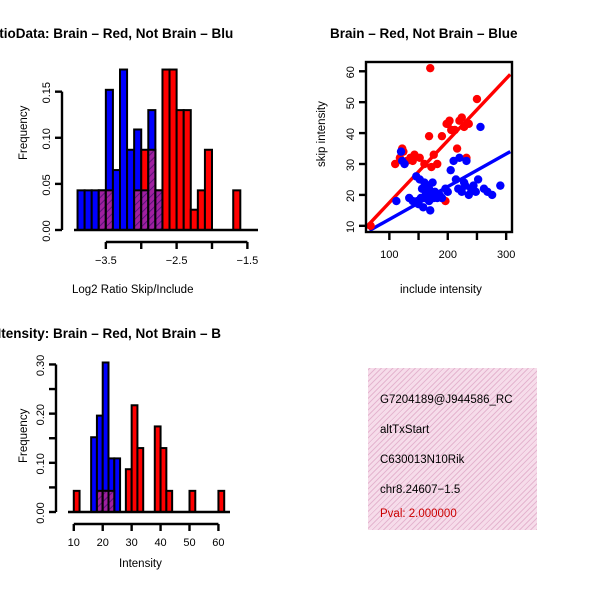 The width and height of the screenshot is (600, 600). What do you see at coordinates (506, 255) in the screenshot?
I see `x-tick-label-4: 300` at bounding box center [506, 255].